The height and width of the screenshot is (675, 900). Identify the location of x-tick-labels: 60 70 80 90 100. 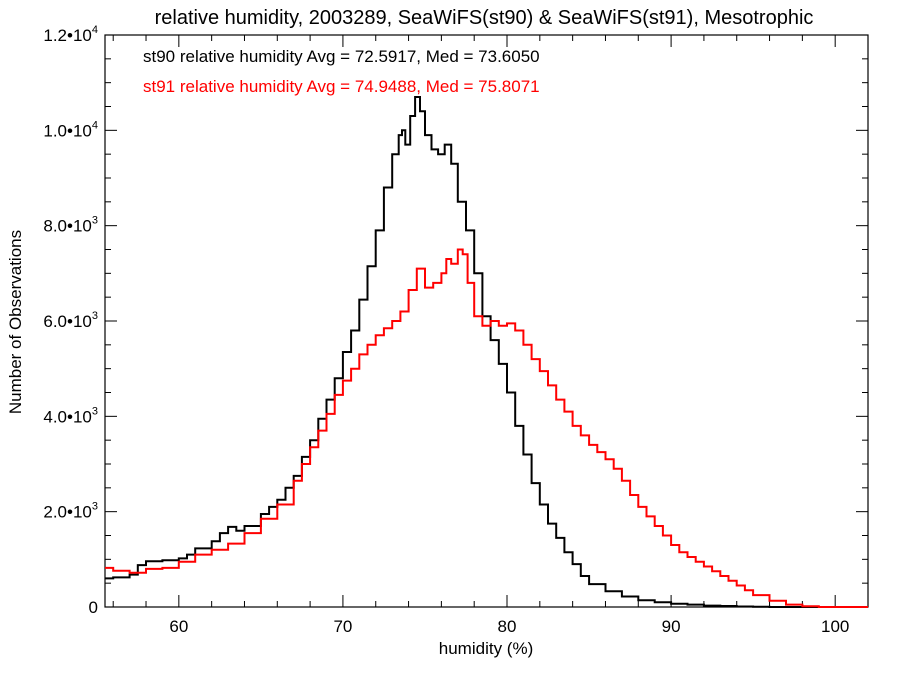
(509, 626).